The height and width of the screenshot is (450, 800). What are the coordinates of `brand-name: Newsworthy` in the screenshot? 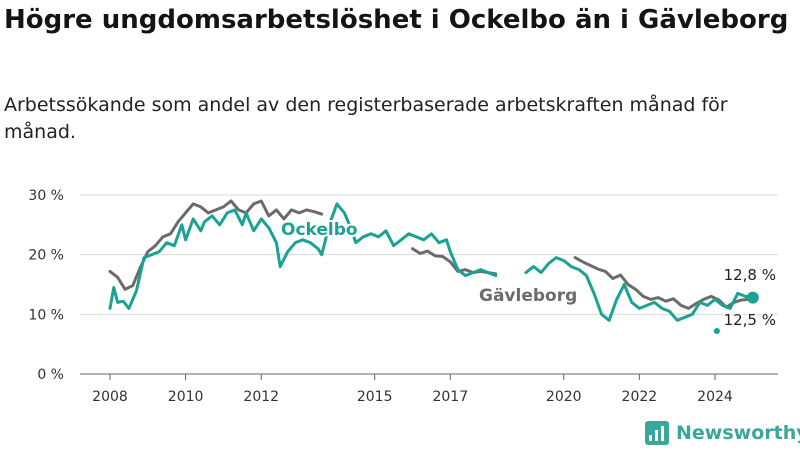 It's located at (738, 433).